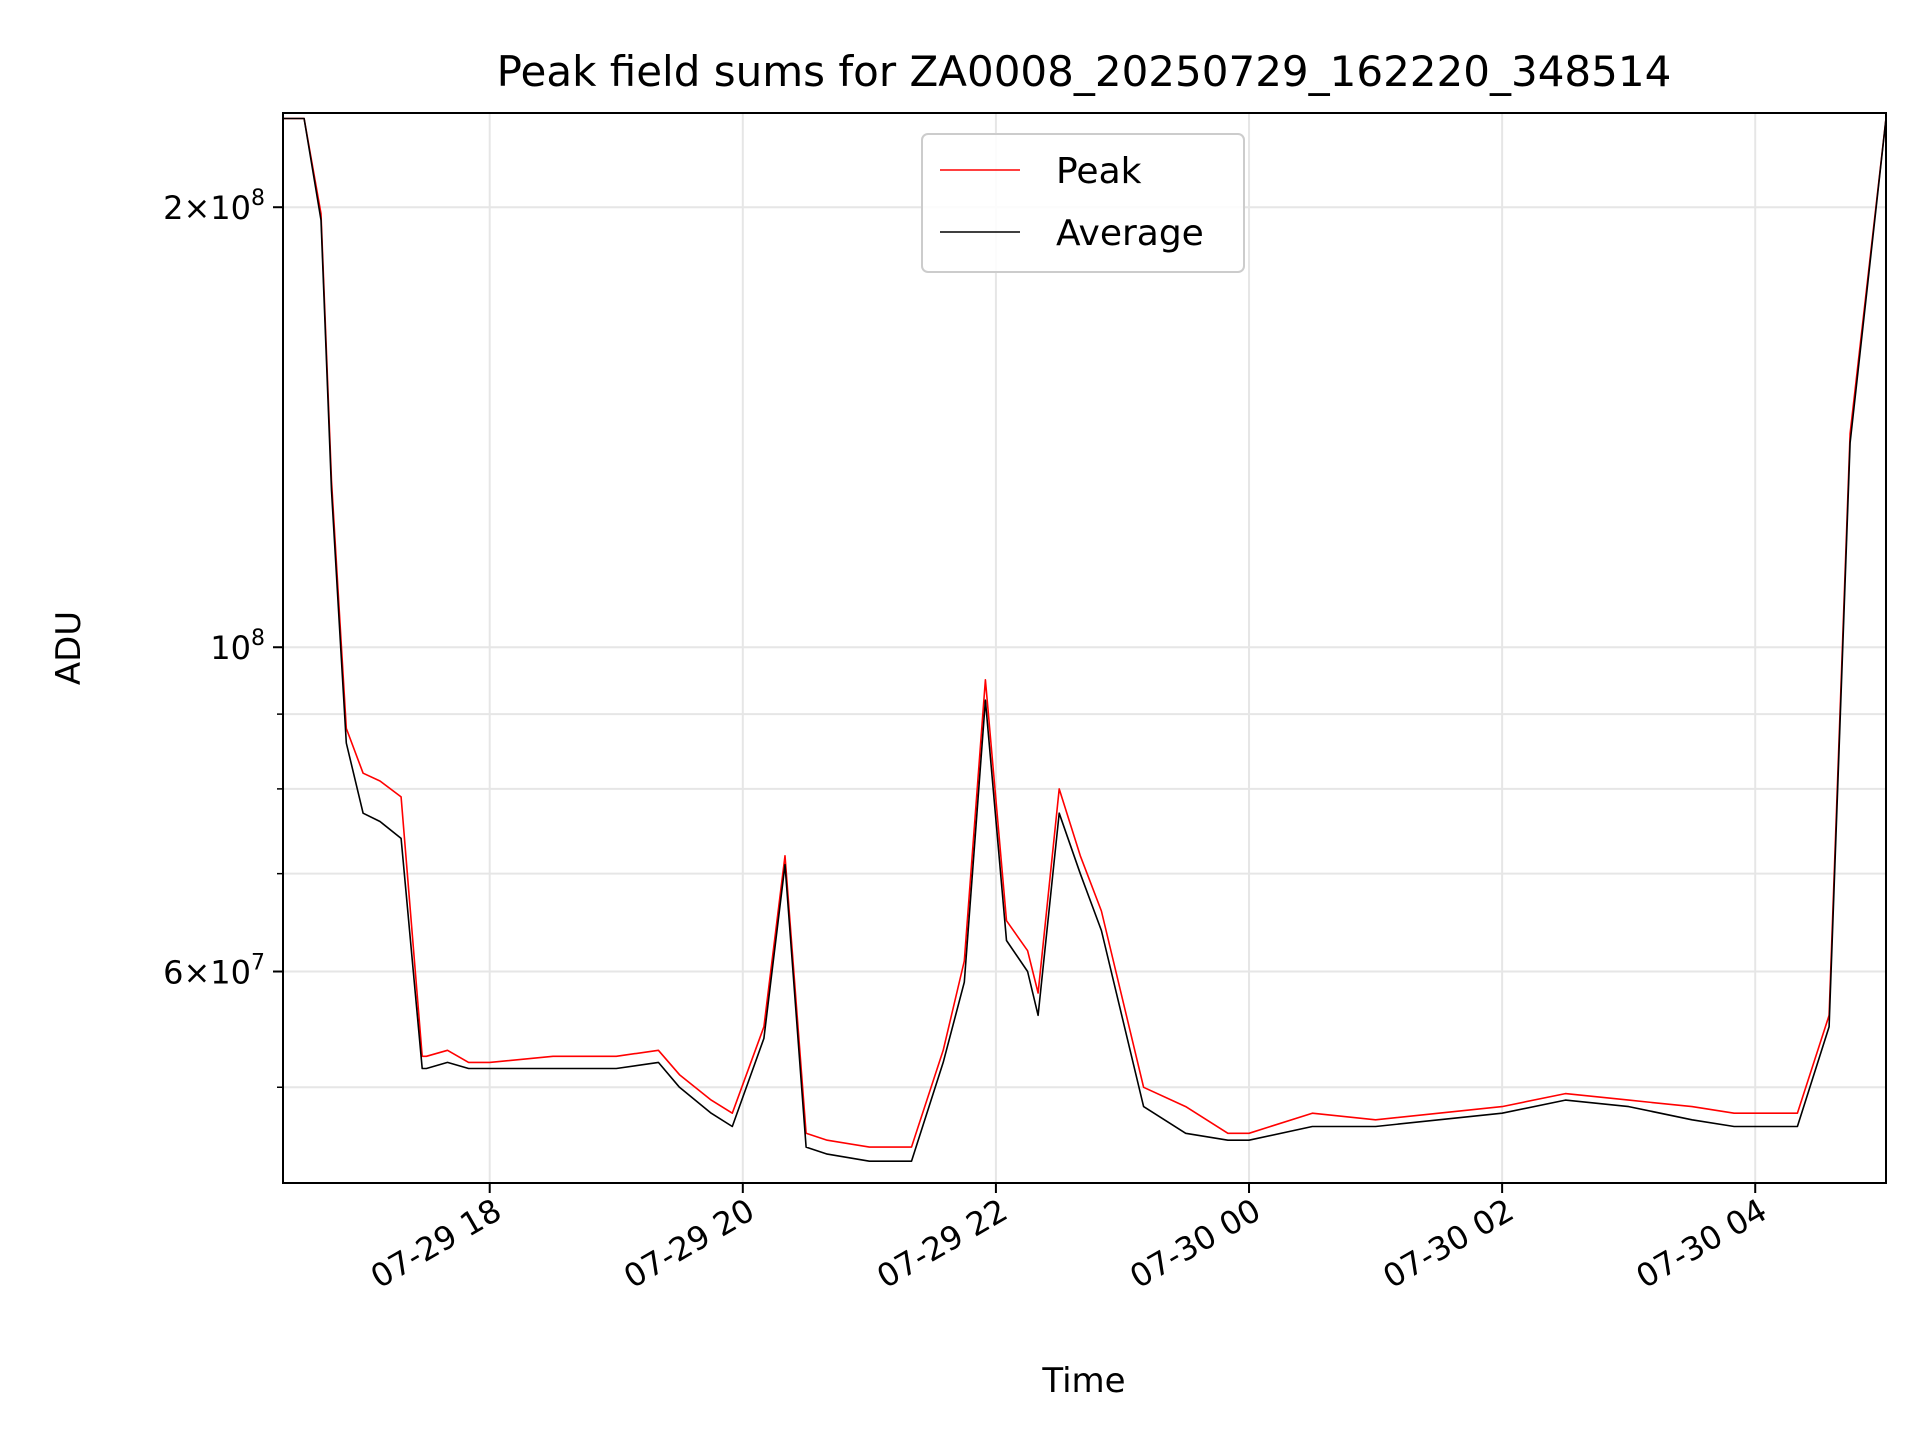  What do you see at coordinates (173, 973) in the screenshot?
I see `y-tick-base: 6` at bounding box center [173, 973].